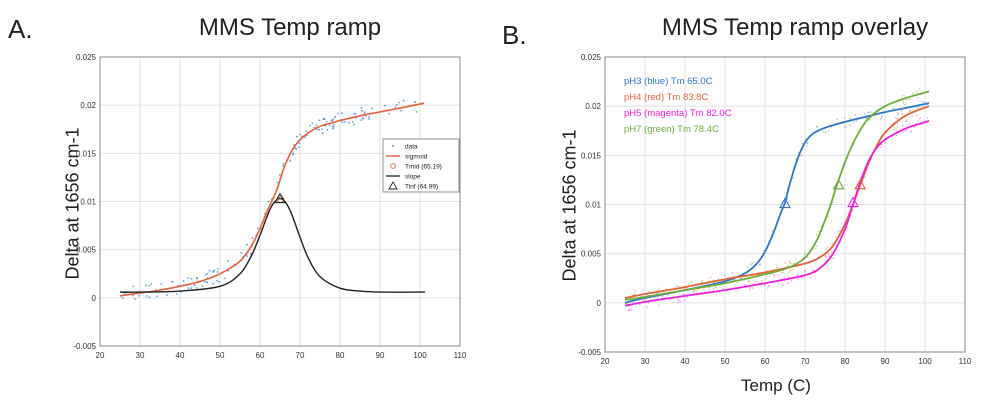 The image size is (1000, 406). What do you see at coordinates (666, 97) in the screenshot?
I see `panel-b-legend-entry-1: pH4 (red) Tm 83.8C` at bounding box center [666, 97].